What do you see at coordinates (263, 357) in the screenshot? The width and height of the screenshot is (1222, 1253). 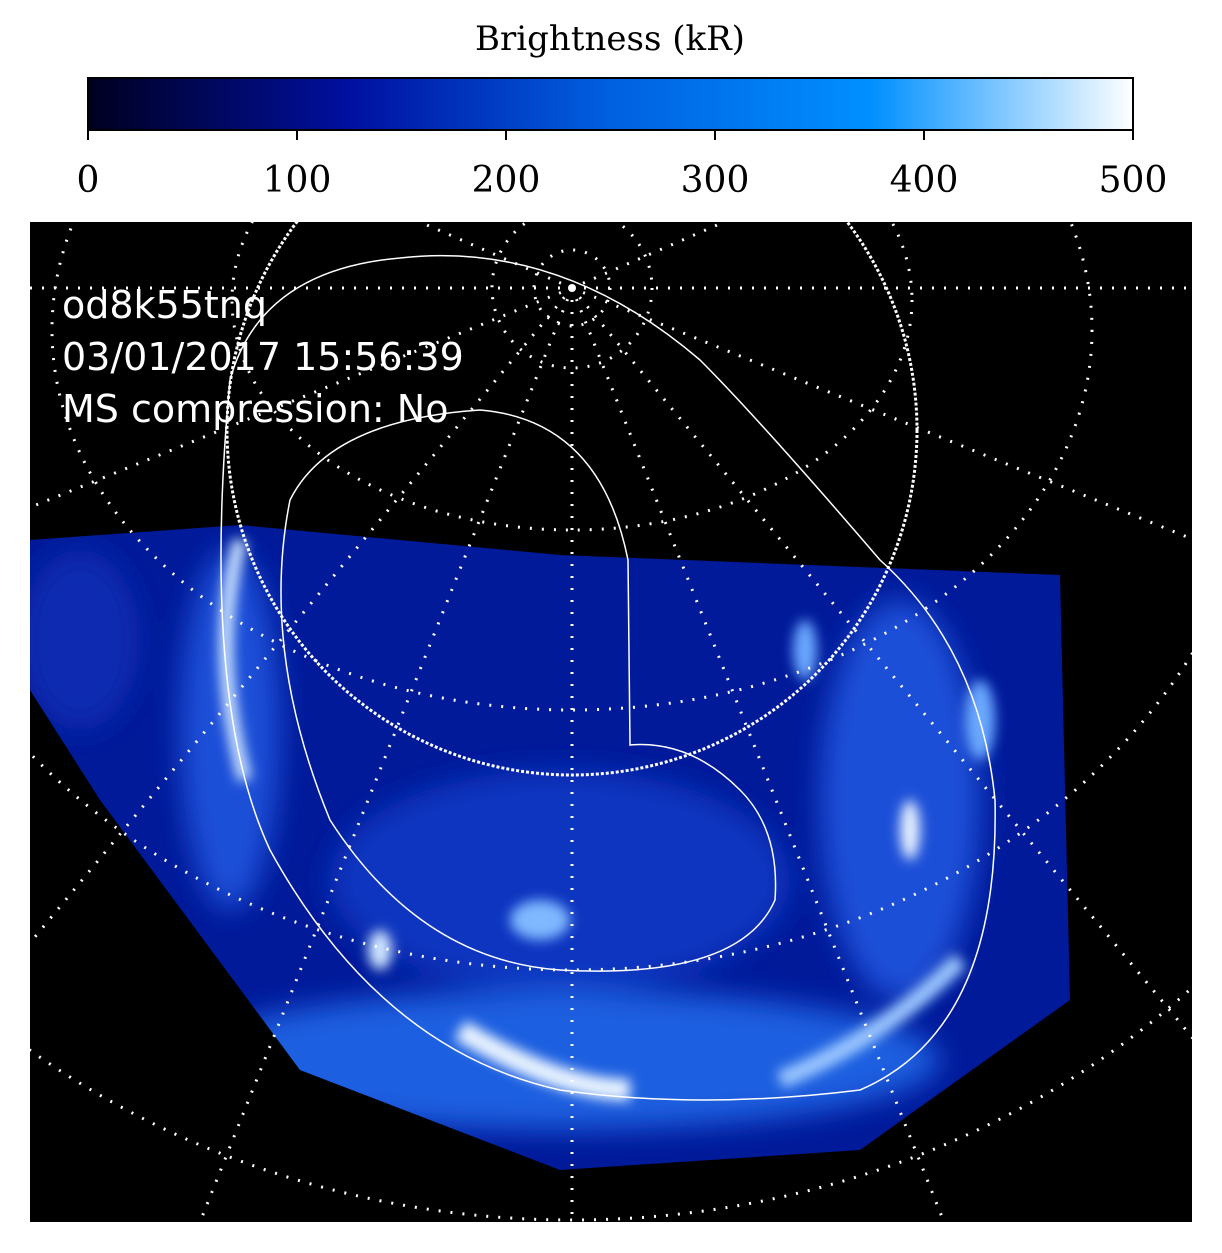 I see `annotation: 03/01/2017 15:56:39` at bounding box center [263, 357].